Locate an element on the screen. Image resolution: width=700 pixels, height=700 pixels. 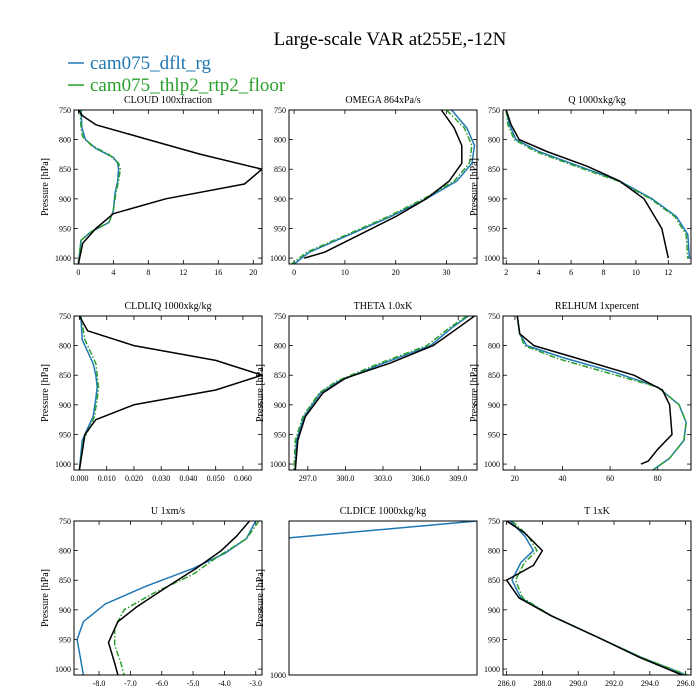
x-tick-label: 16 is located at coordinates (218, 272).